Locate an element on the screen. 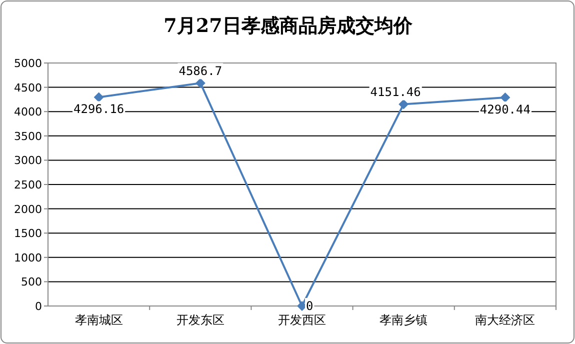 This screenshot has width=575, height=344. x-tick-label: 孝南城区 is located at coordinates (98, 320).